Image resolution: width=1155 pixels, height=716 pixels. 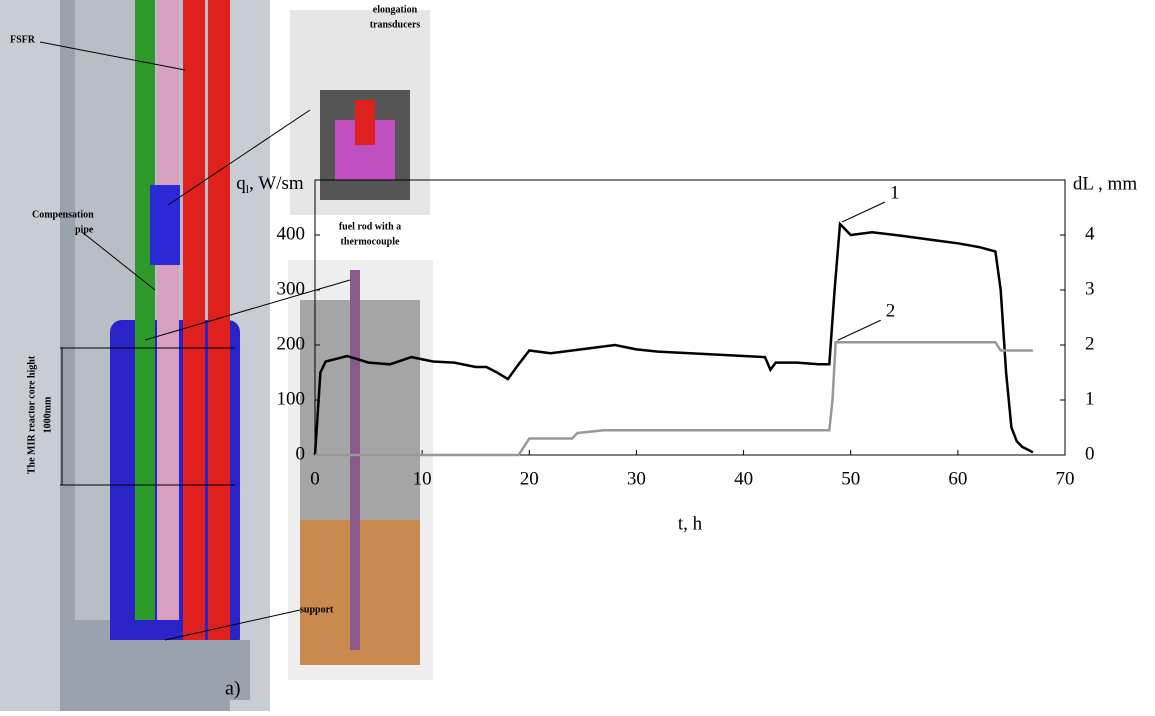 What do you see at coordinates (315, 478) in the screenshot?
I see `x-tick-label: 0` at bounding box center [315, 478].